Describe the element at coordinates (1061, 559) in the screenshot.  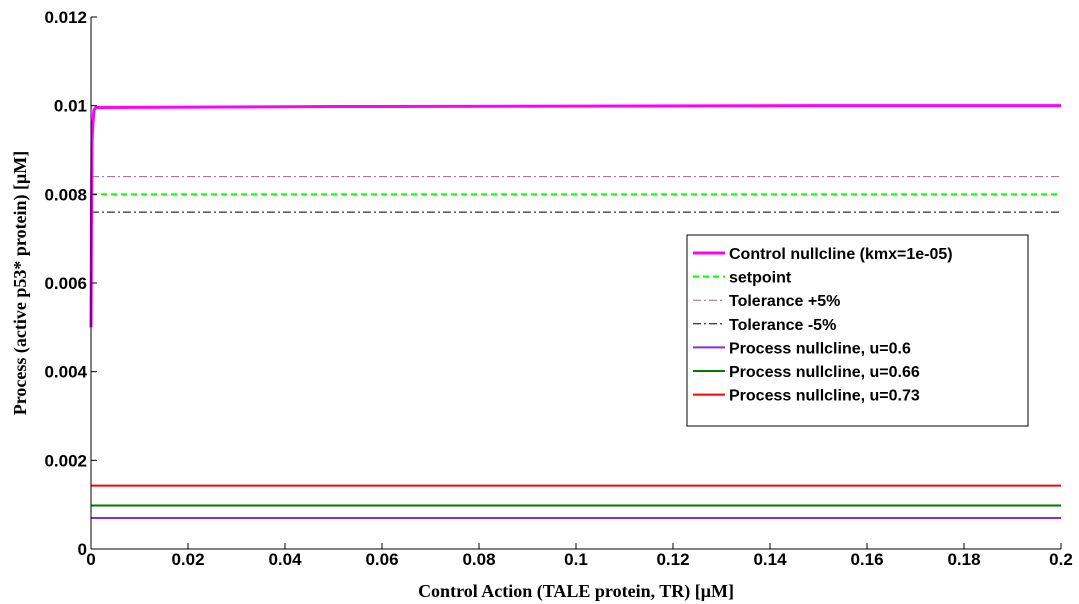
I see `x-tick-label: 0.2` at that location.